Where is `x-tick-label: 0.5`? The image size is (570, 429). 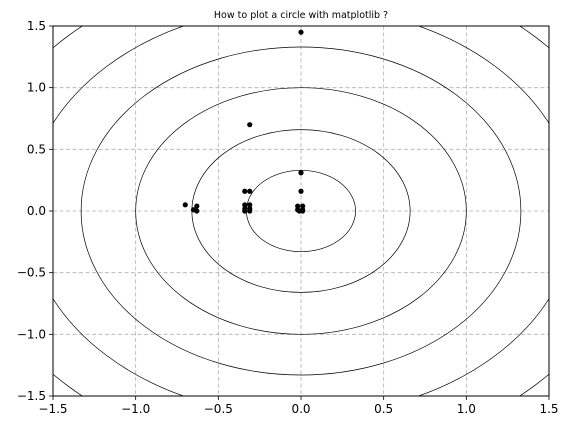 x-tick-label: 0.5 is located at coordinates (383, 409).